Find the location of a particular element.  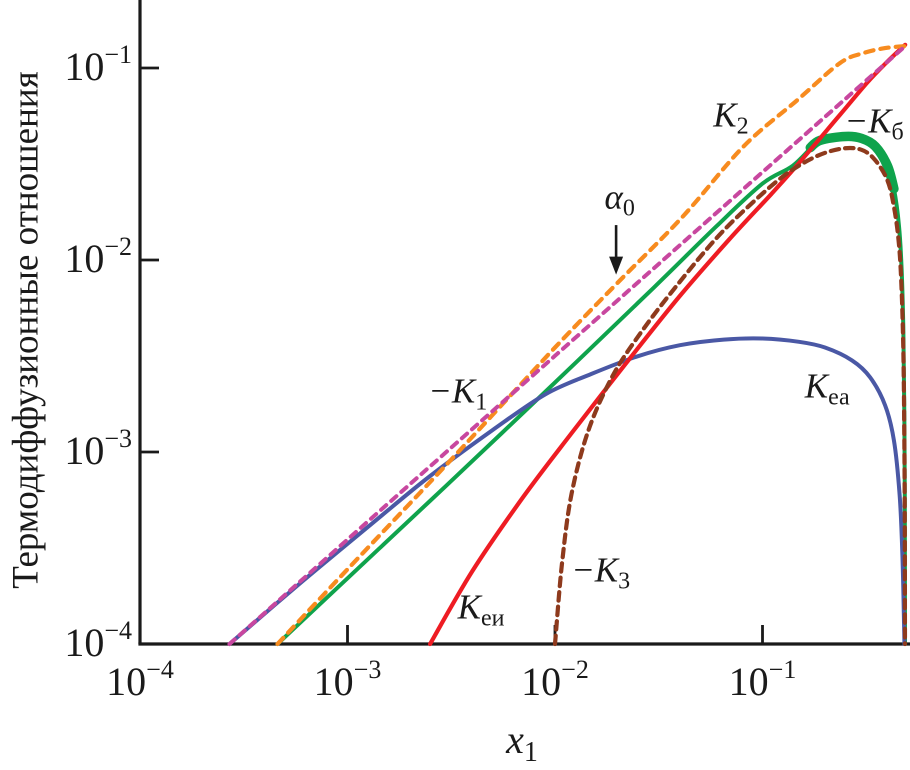

annotation-arrowhead-alpha0 is located at coordinates (616, 265).